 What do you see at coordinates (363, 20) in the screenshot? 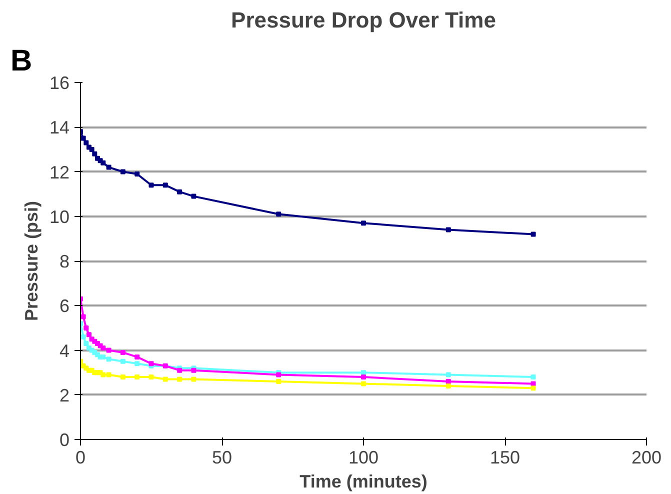
I see `chart-title: Pressure Drop Over Time` at bounding box center [363, 20].